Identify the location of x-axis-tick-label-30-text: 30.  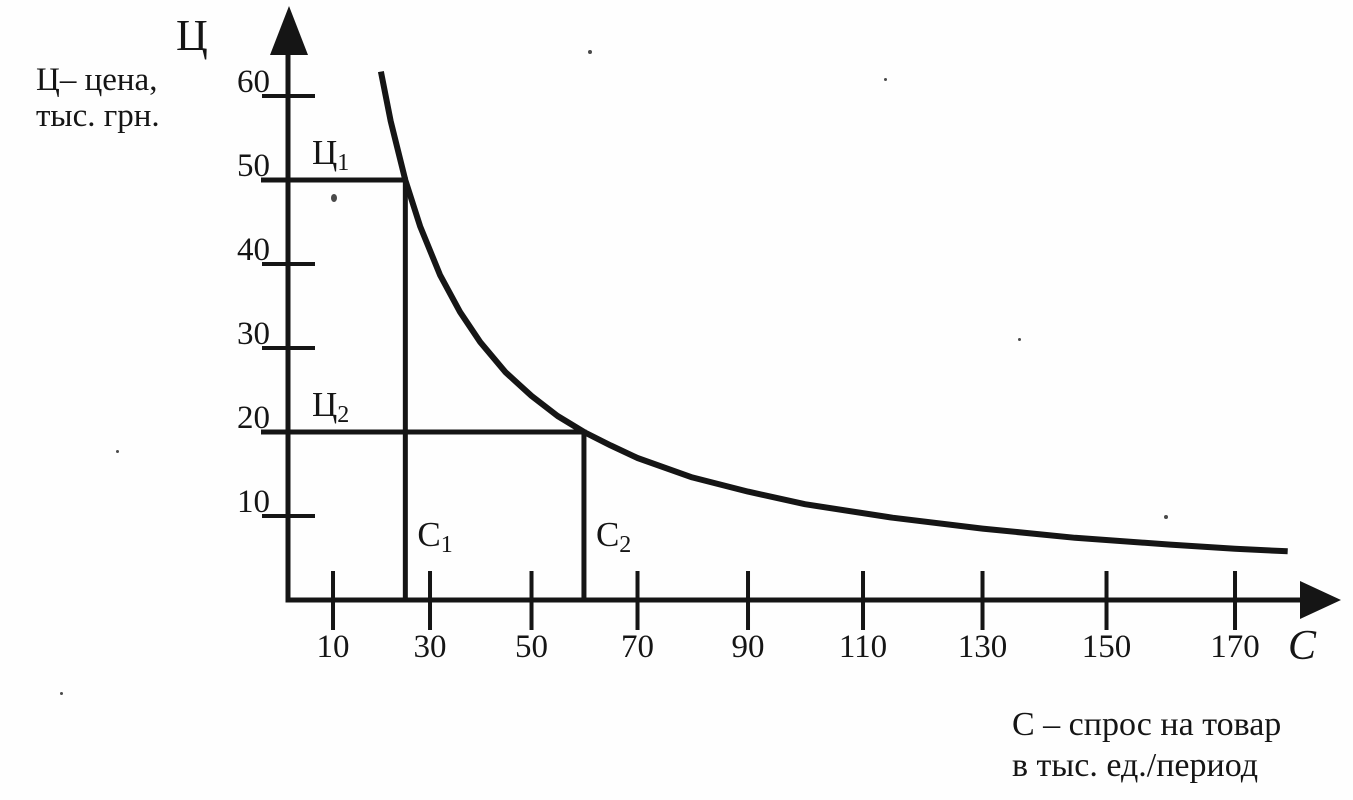
(430, 647).